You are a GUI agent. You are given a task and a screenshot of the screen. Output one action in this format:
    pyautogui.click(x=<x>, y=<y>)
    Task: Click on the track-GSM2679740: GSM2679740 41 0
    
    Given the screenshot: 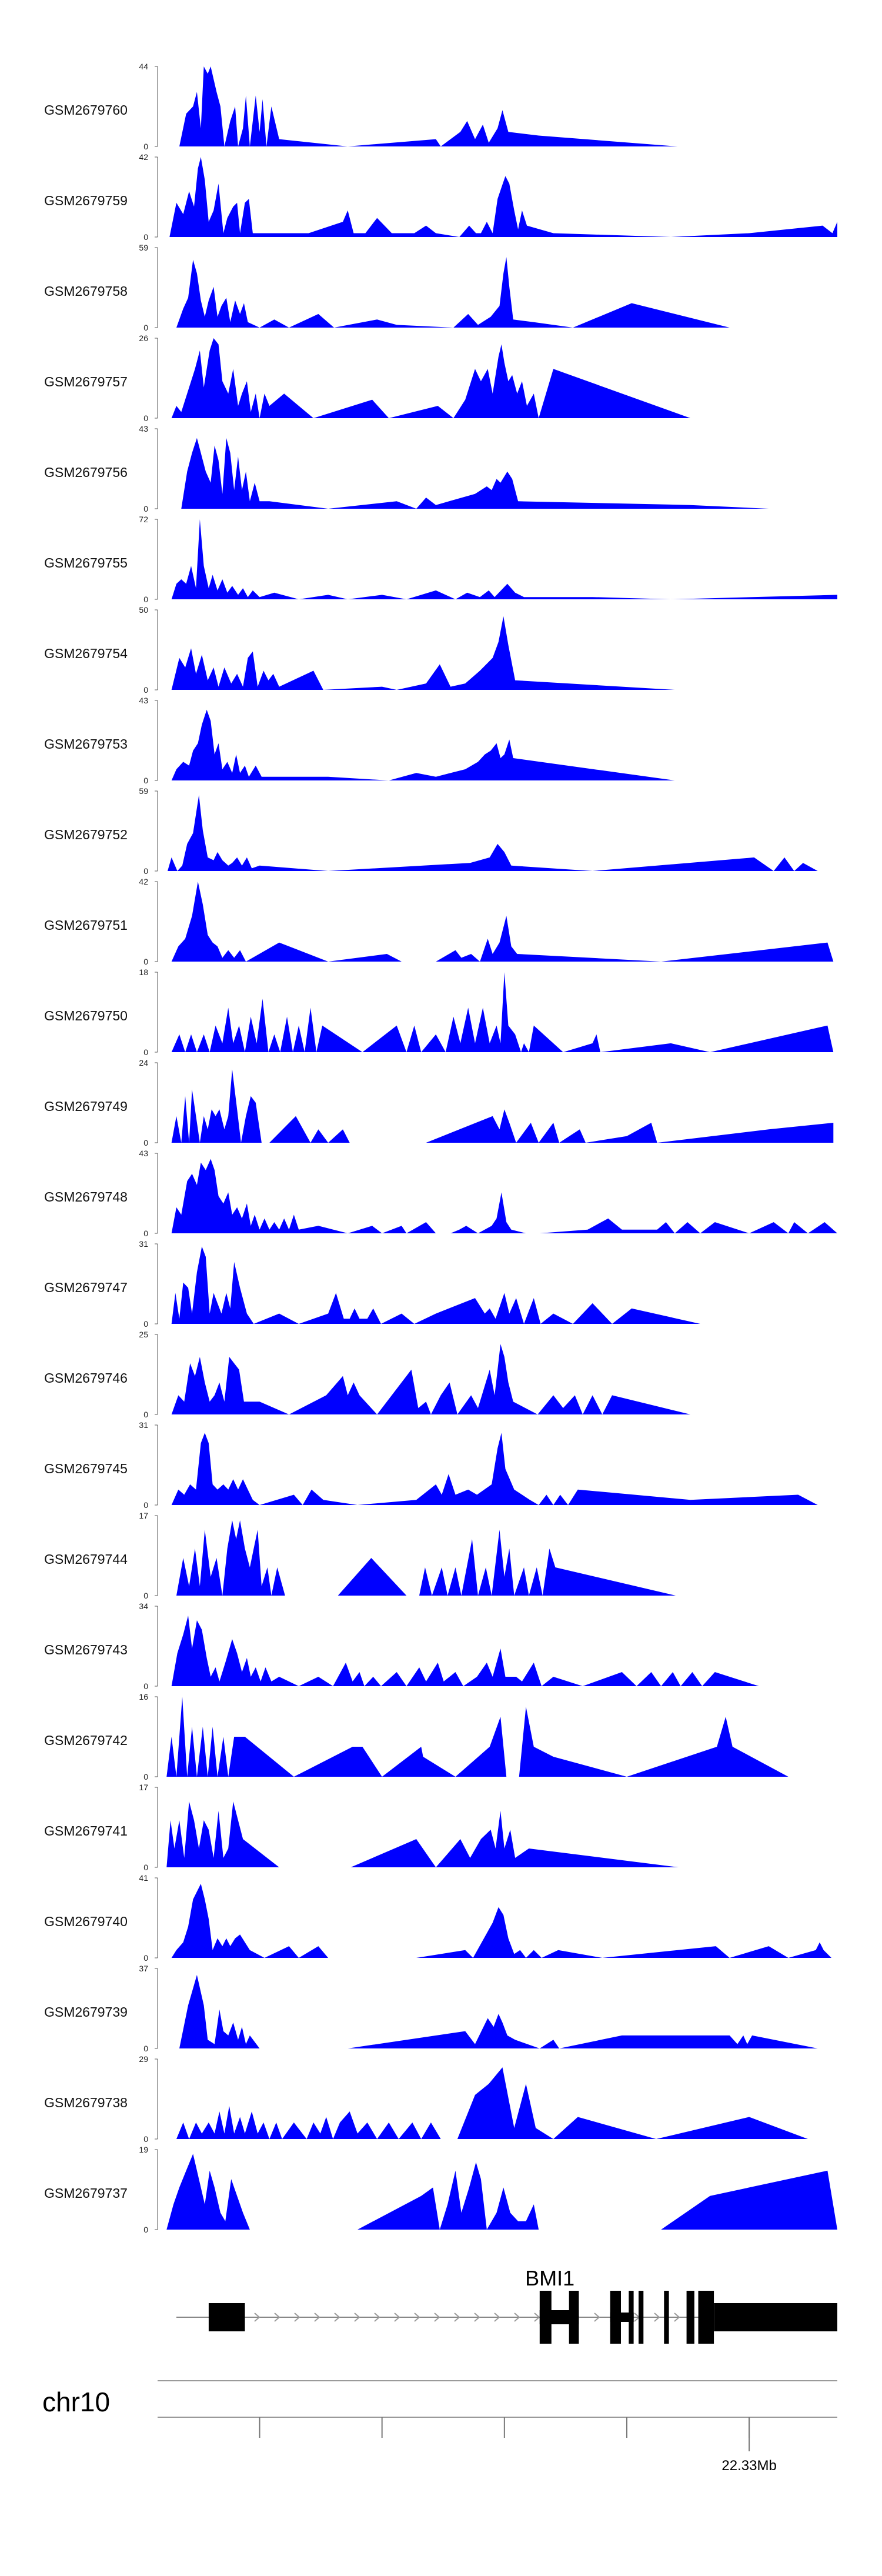 What is the action you would take?
    pyautogui.click(x=437, y=1918)
    